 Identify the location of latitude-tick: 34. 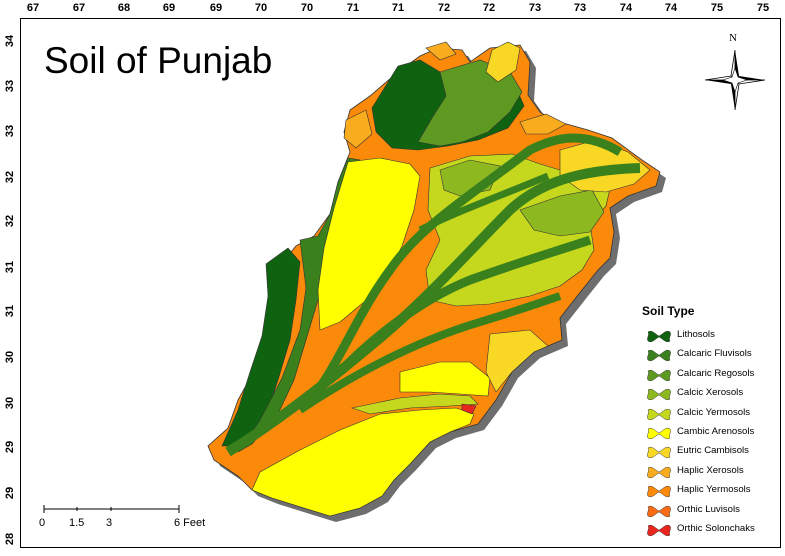
(10, 41).